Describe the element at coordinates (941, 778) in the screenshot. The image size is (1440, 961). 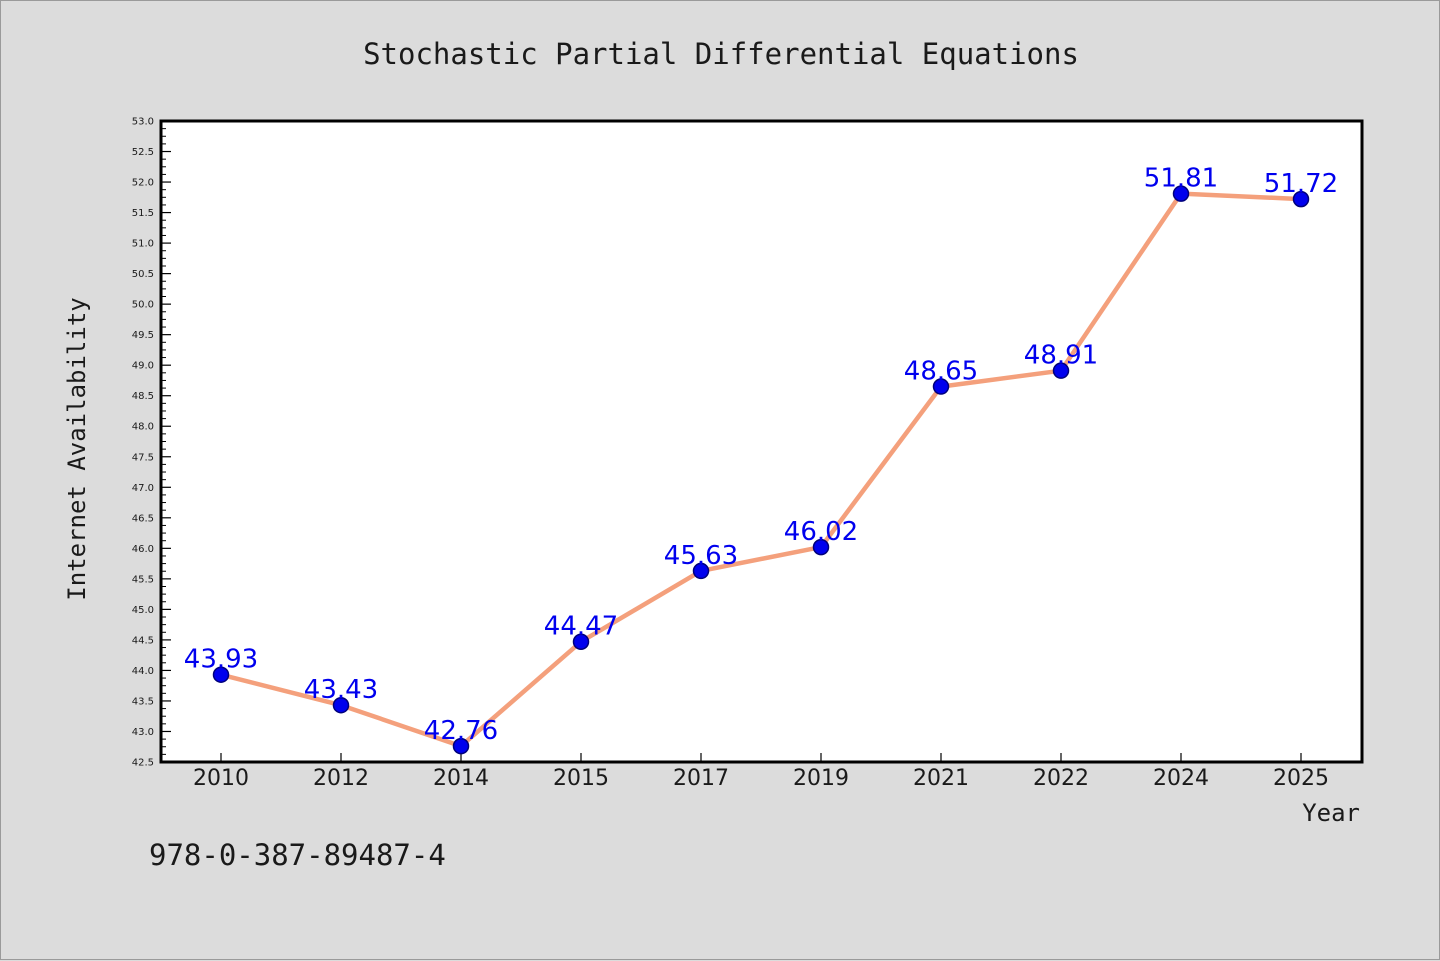
I see `x-tick-label: 2021` at that location.